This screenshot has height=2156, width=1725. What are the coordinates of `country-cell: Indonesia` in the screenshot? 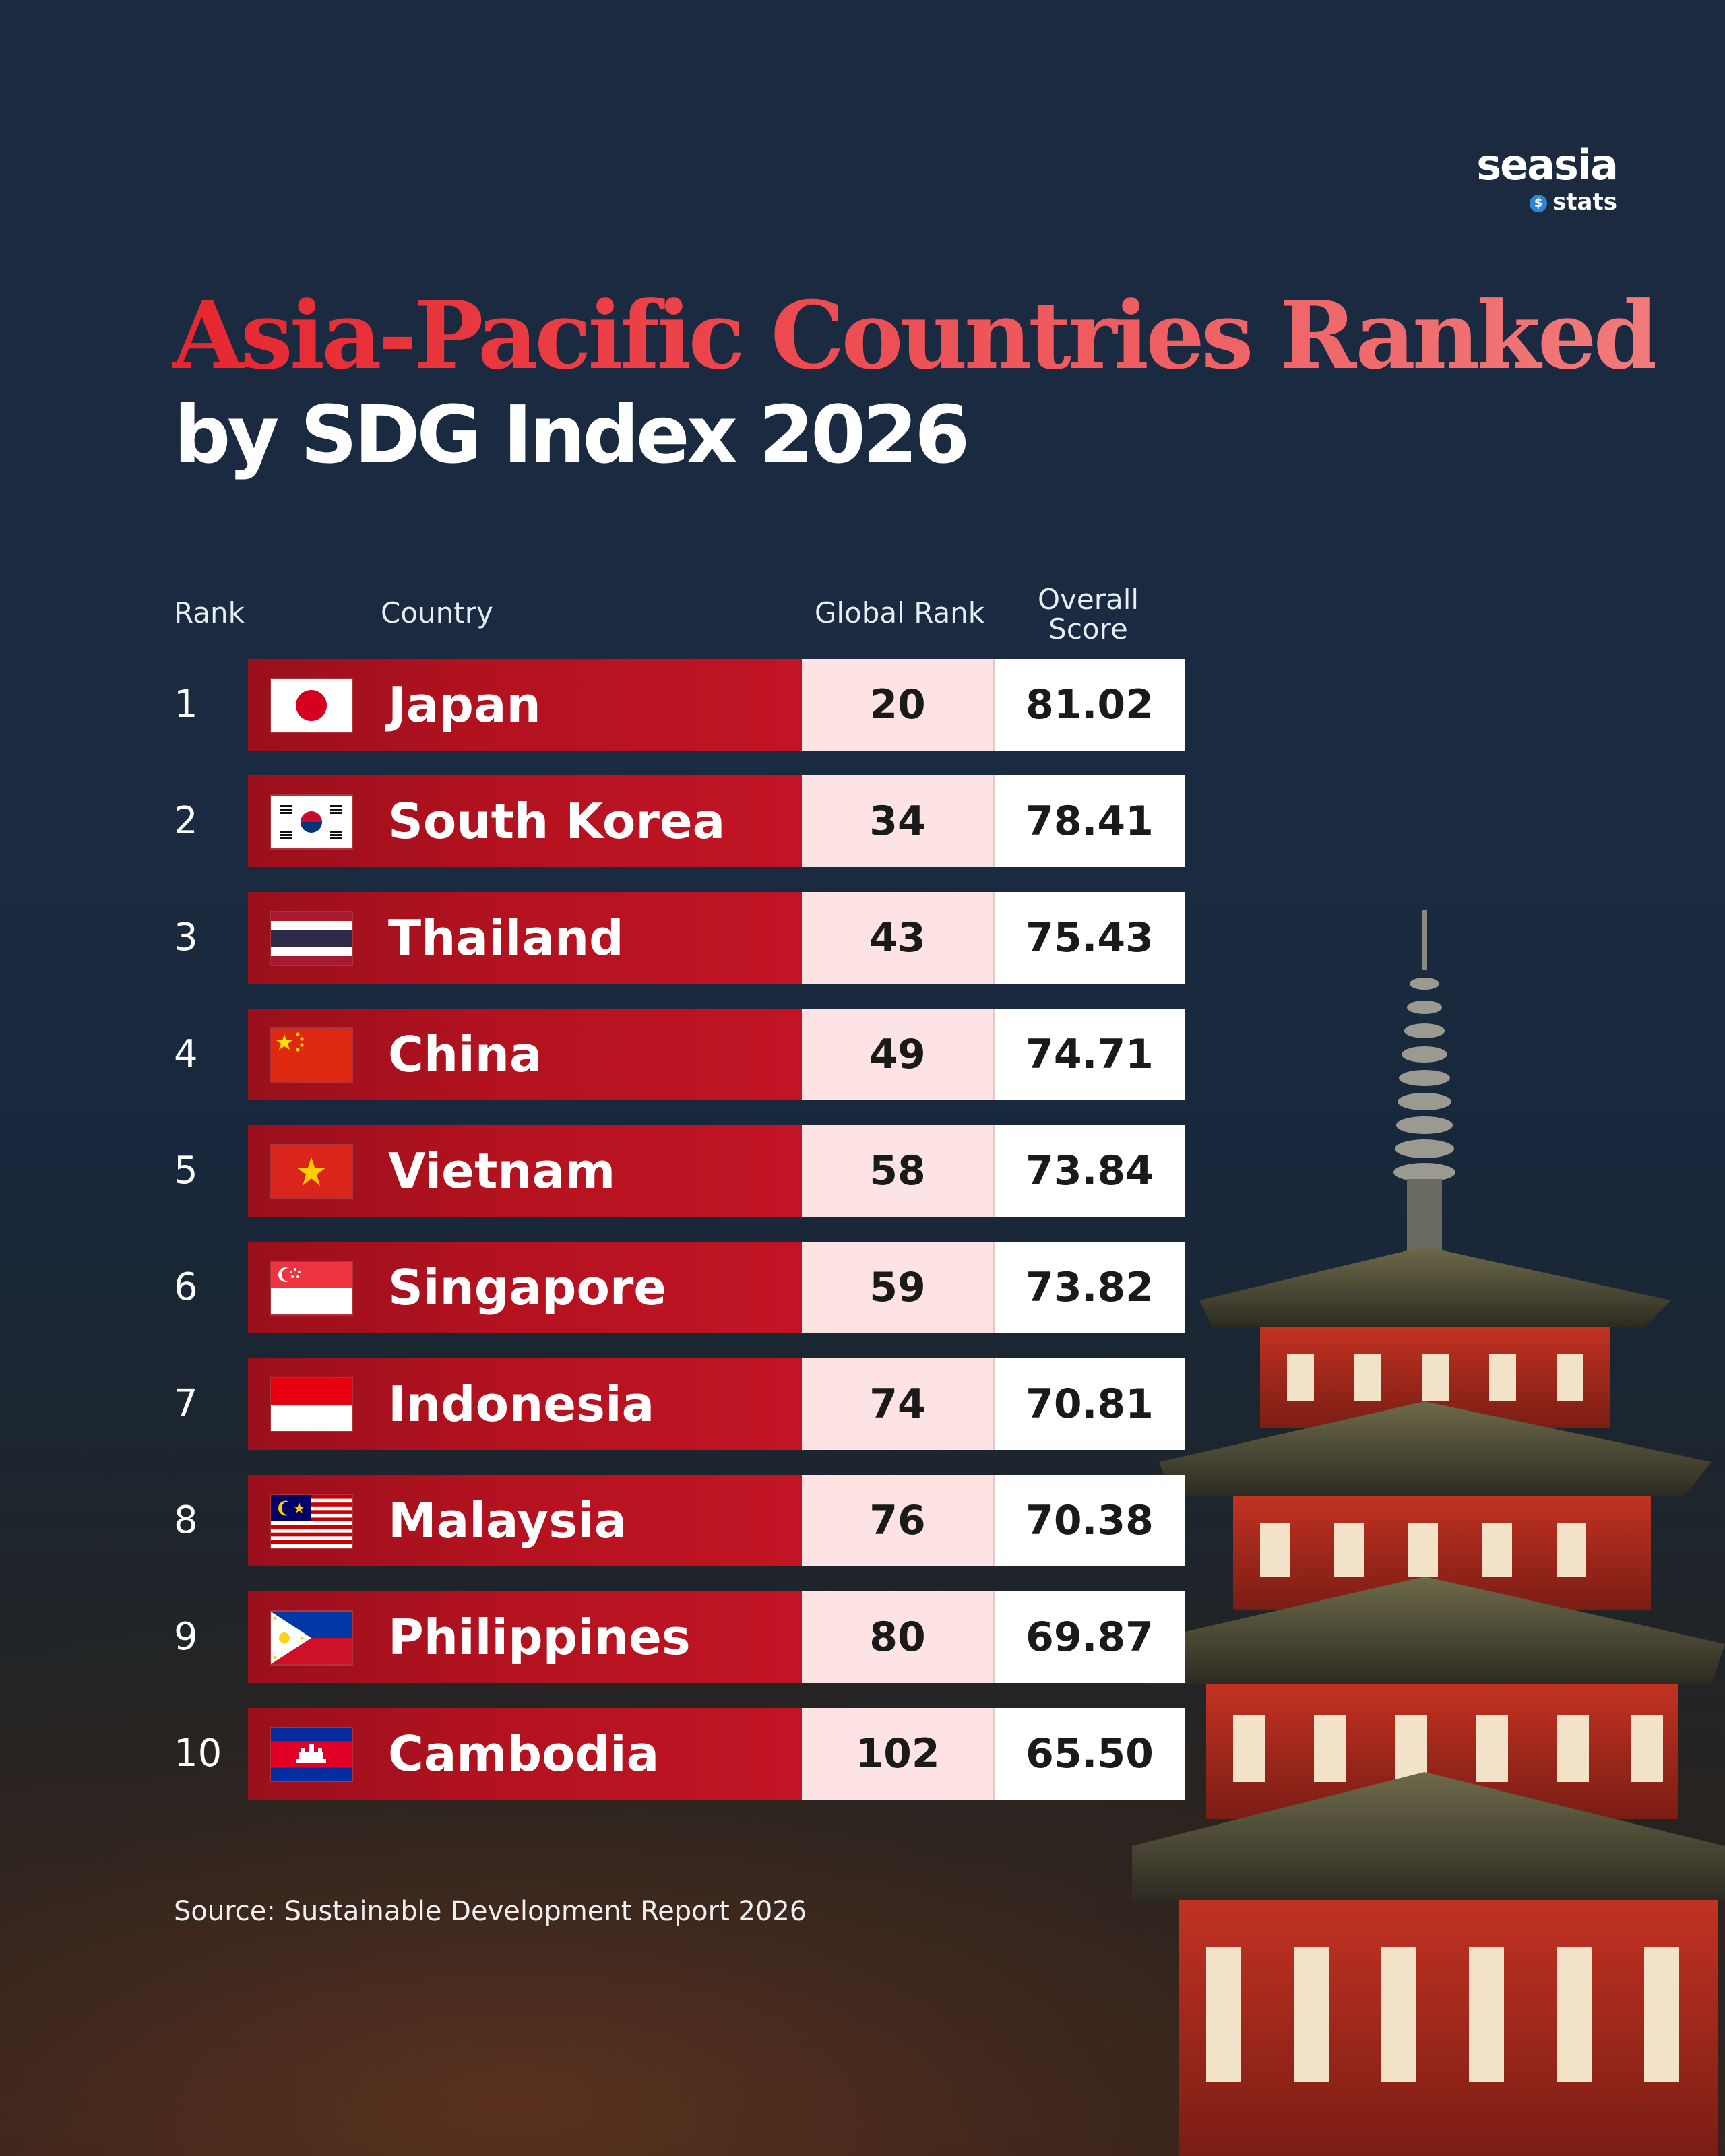 It's located at (525, 1404).